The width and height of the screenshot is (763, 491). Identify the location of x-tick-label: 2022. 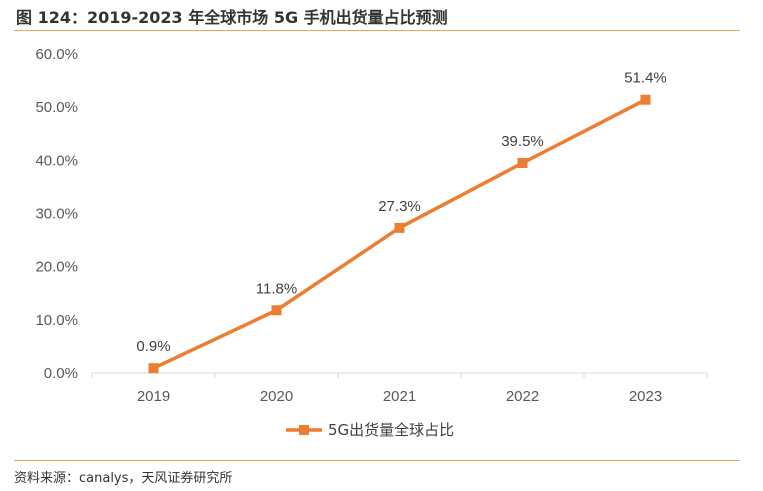
(522, 396).